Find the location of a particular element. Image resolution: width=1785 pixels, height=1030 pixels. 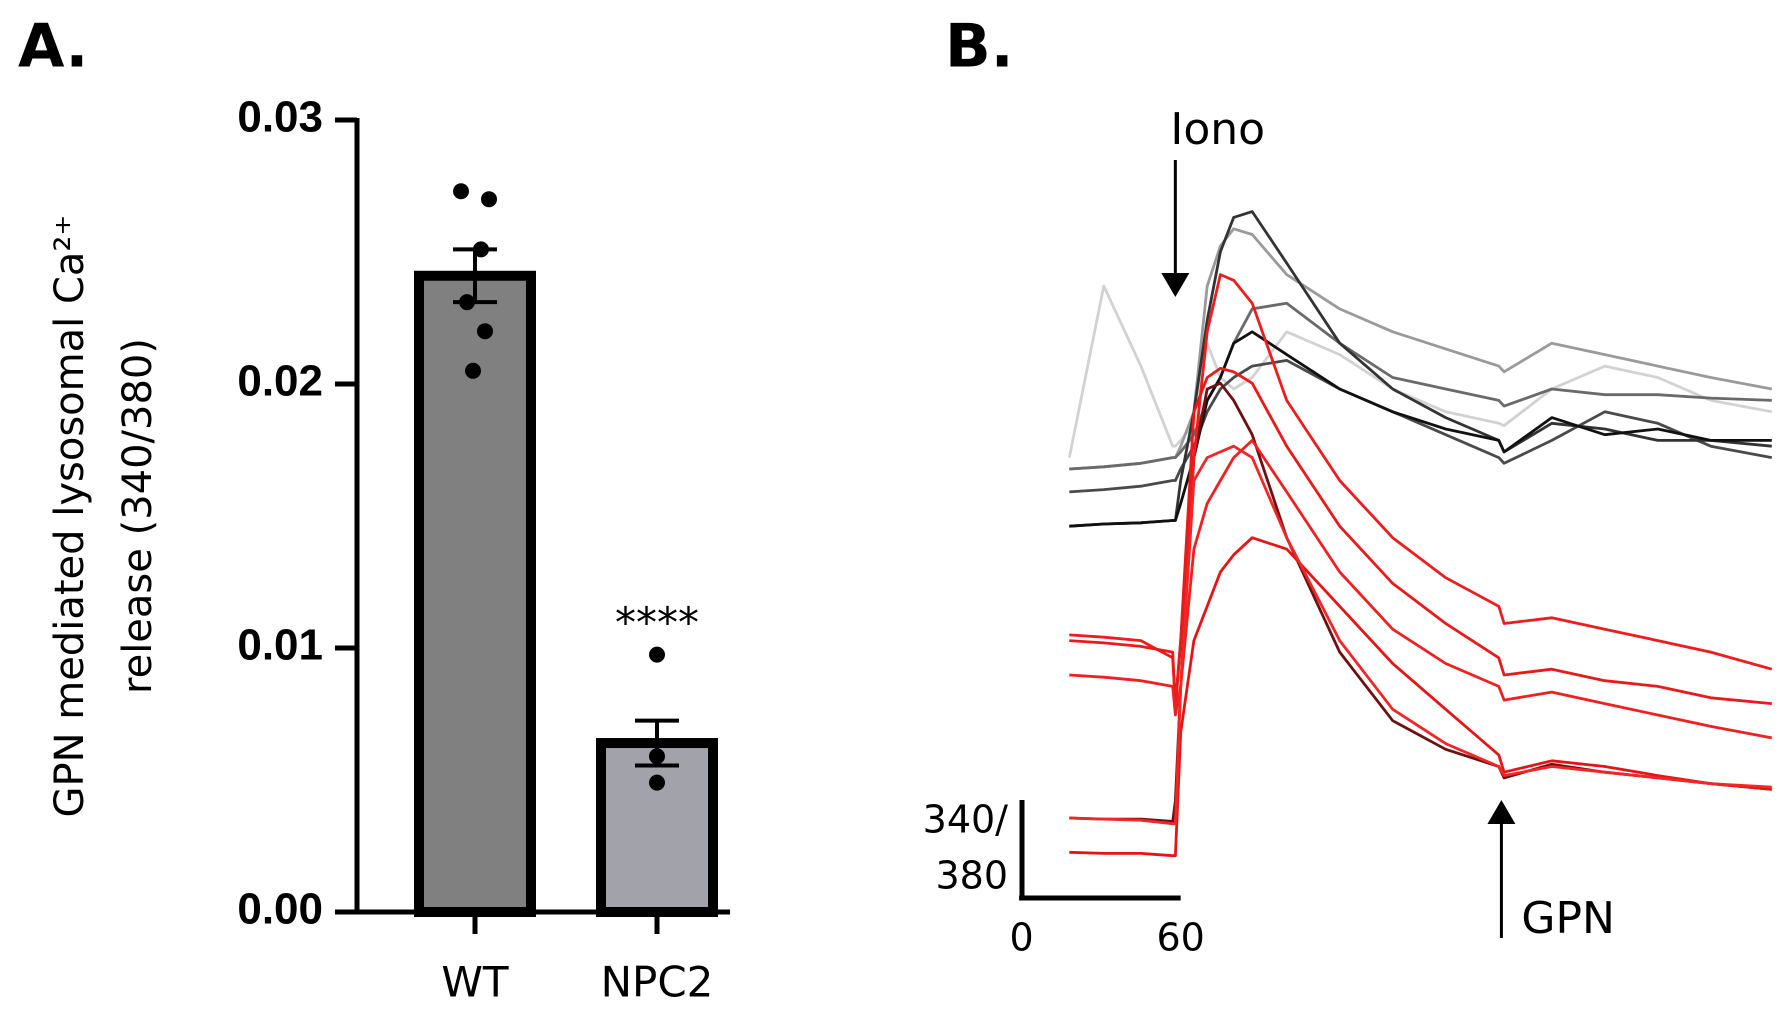

y-tick-label: 0.00 is located at coordinates (280, 909).